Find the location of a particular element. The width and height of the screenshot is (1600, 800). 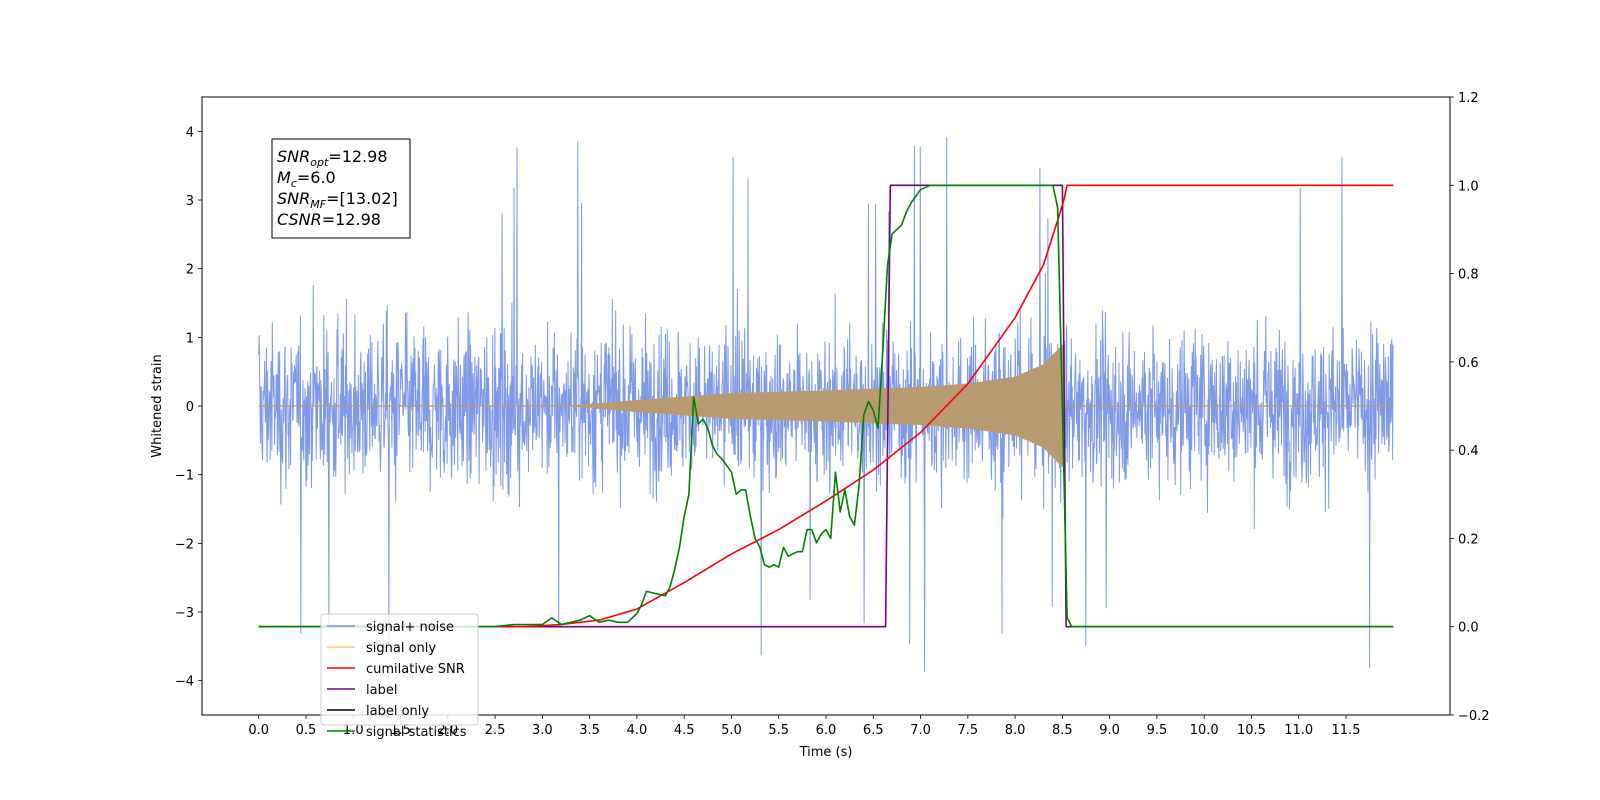

y-right-tick-label: 0.8 is located at coordinates (1468, 275).